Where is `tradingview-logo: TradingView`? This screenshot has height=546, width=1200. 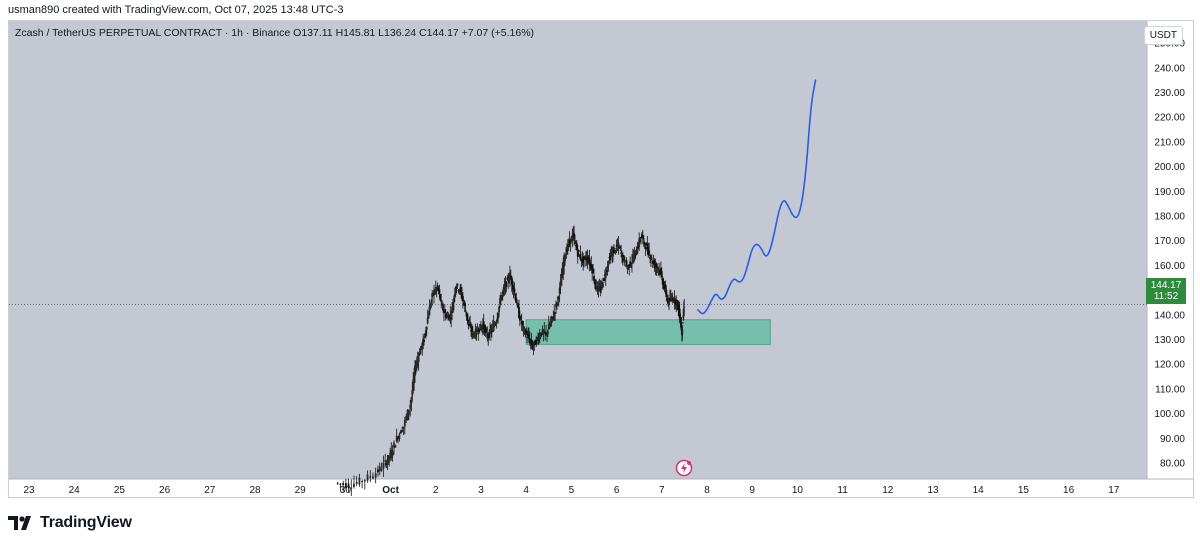
tradingview-logo: TradingView is located at coordinates (70, 523).